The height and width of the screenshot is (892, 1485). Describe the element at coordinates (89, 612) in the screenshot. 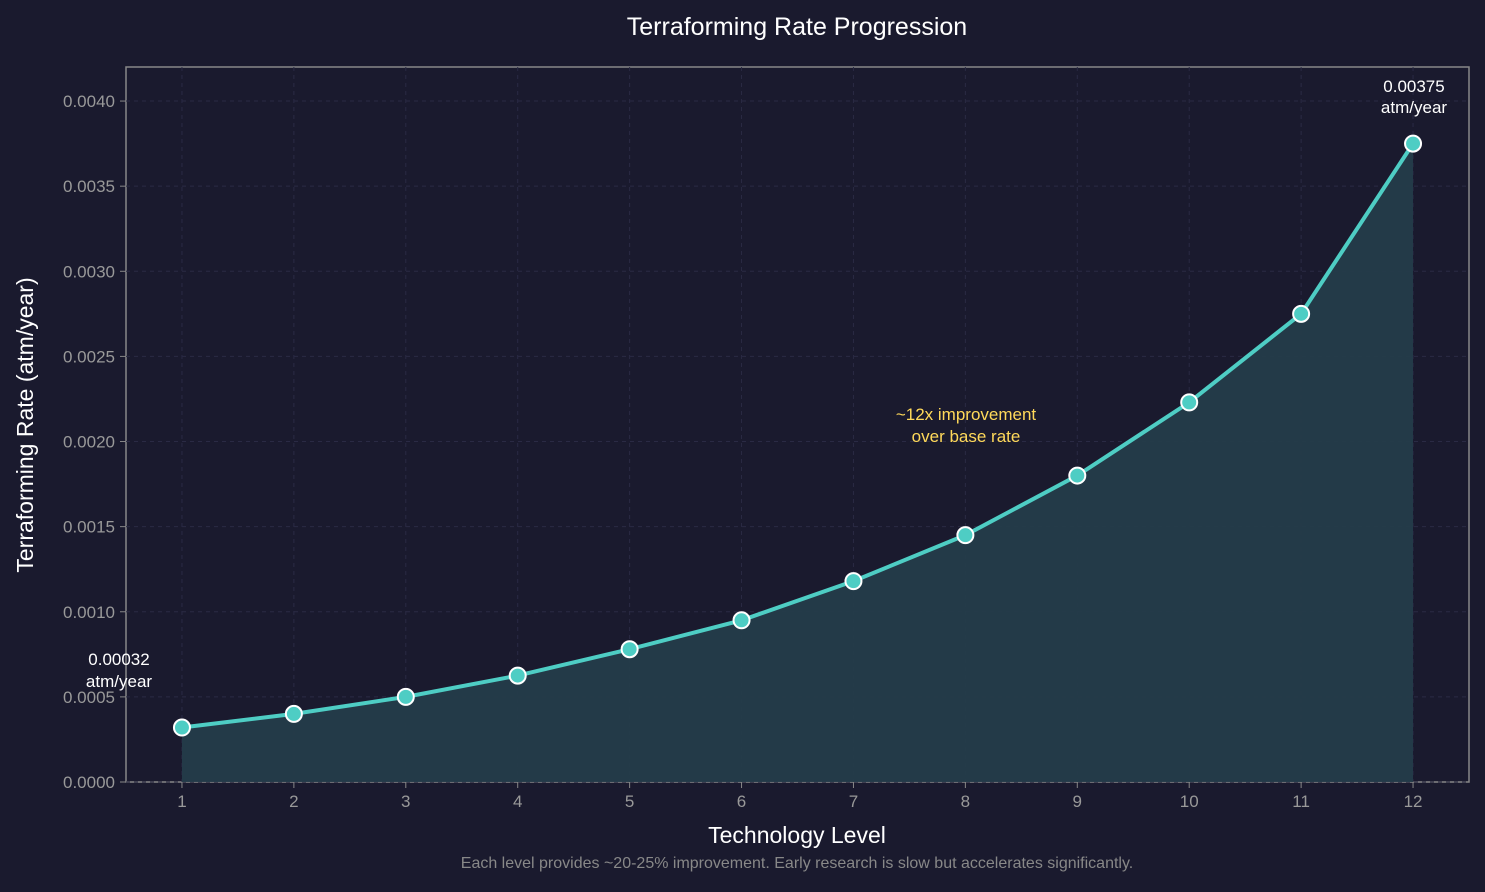

I see `y-tick-label: 0.0010` at that location.